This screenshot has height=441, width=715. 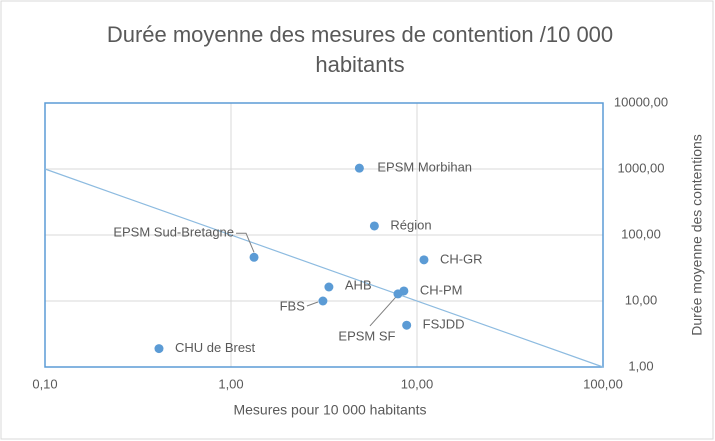 What do you see at coordinates (641, 233) in the screenshot?
I see `y-tick-label: 100,00` at bounding box center [641, 233].